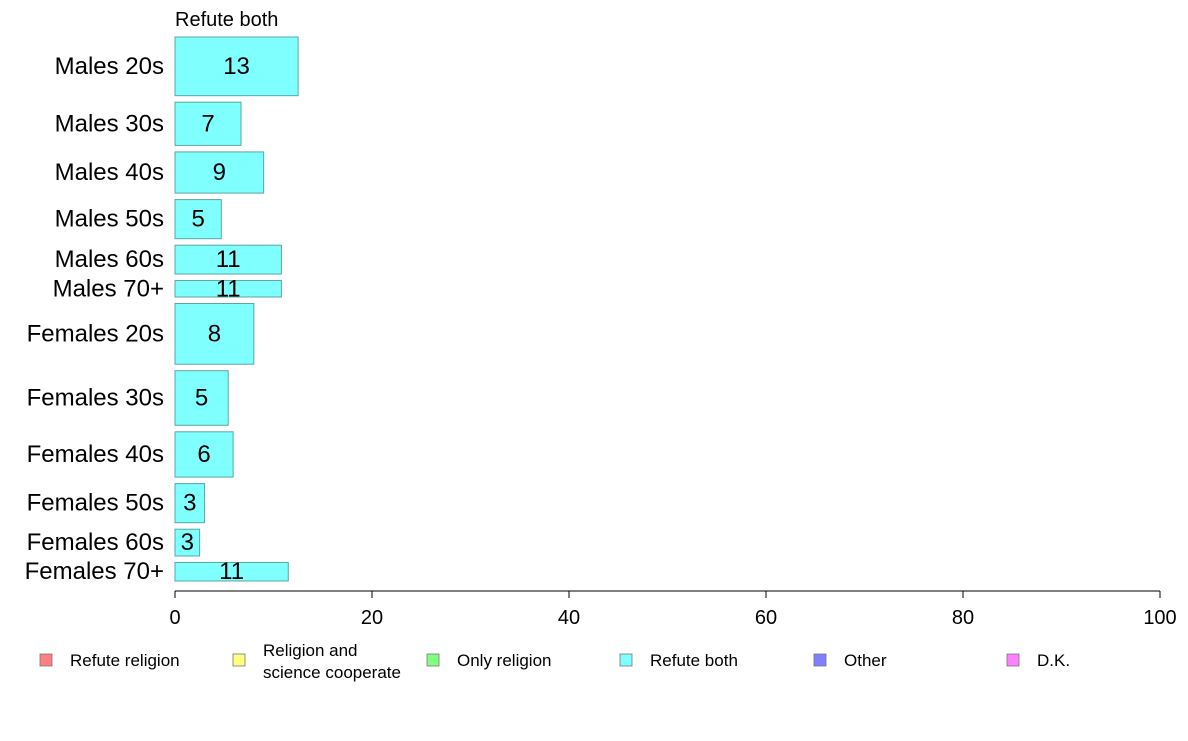  What do you see at coordinates (1159, 618) in the screenshot?
I see `x-tick-label: 100` at bounding box center [1159, 618].